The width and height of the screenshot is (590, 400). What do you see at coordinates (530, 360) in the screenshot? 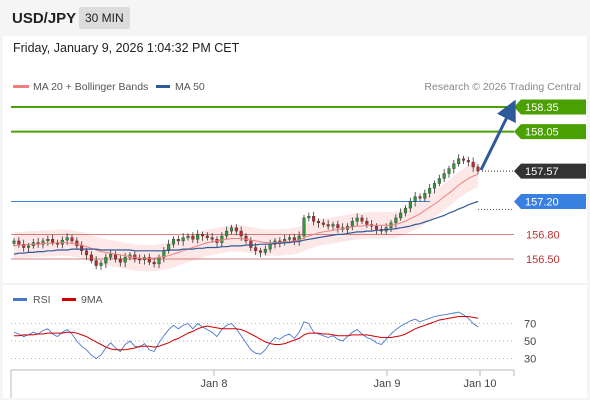
I see `rsi-level-label: 30` at bounding box center [530, 360].